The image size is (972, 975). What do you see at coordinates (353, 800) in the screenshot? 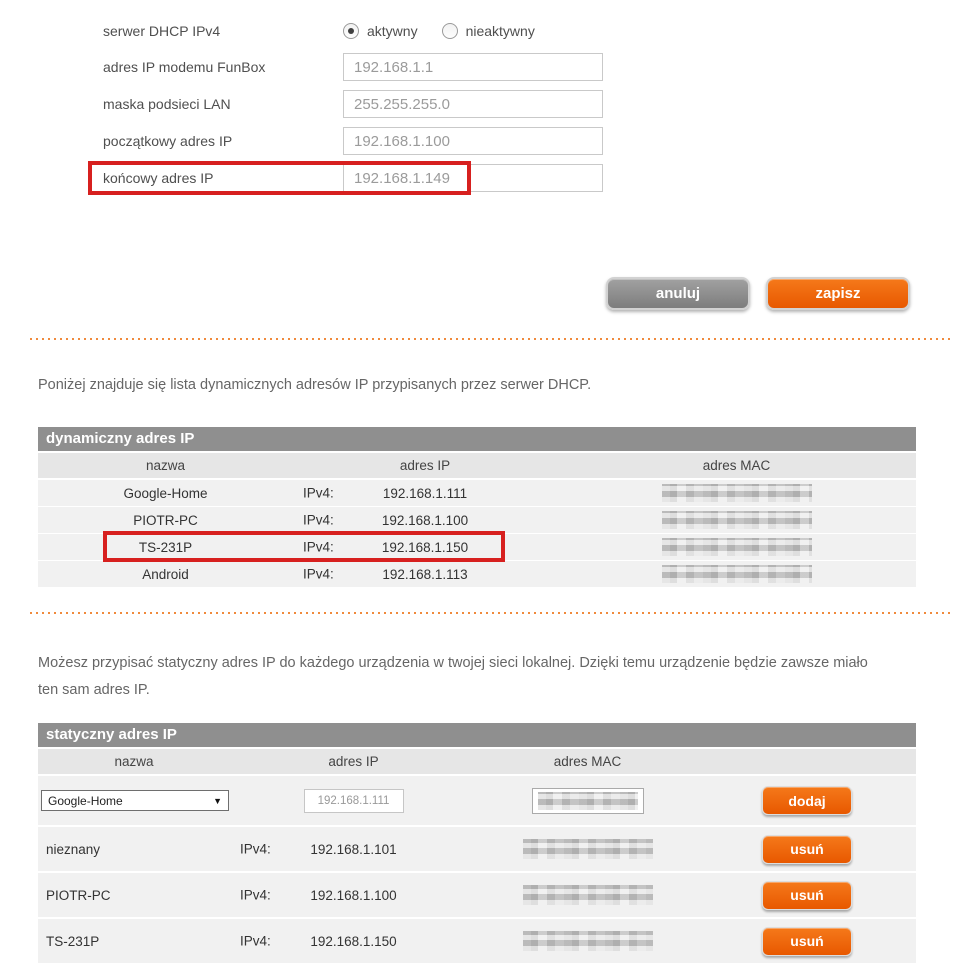
I see `static-ip-input` at bounding box center [353, 800].